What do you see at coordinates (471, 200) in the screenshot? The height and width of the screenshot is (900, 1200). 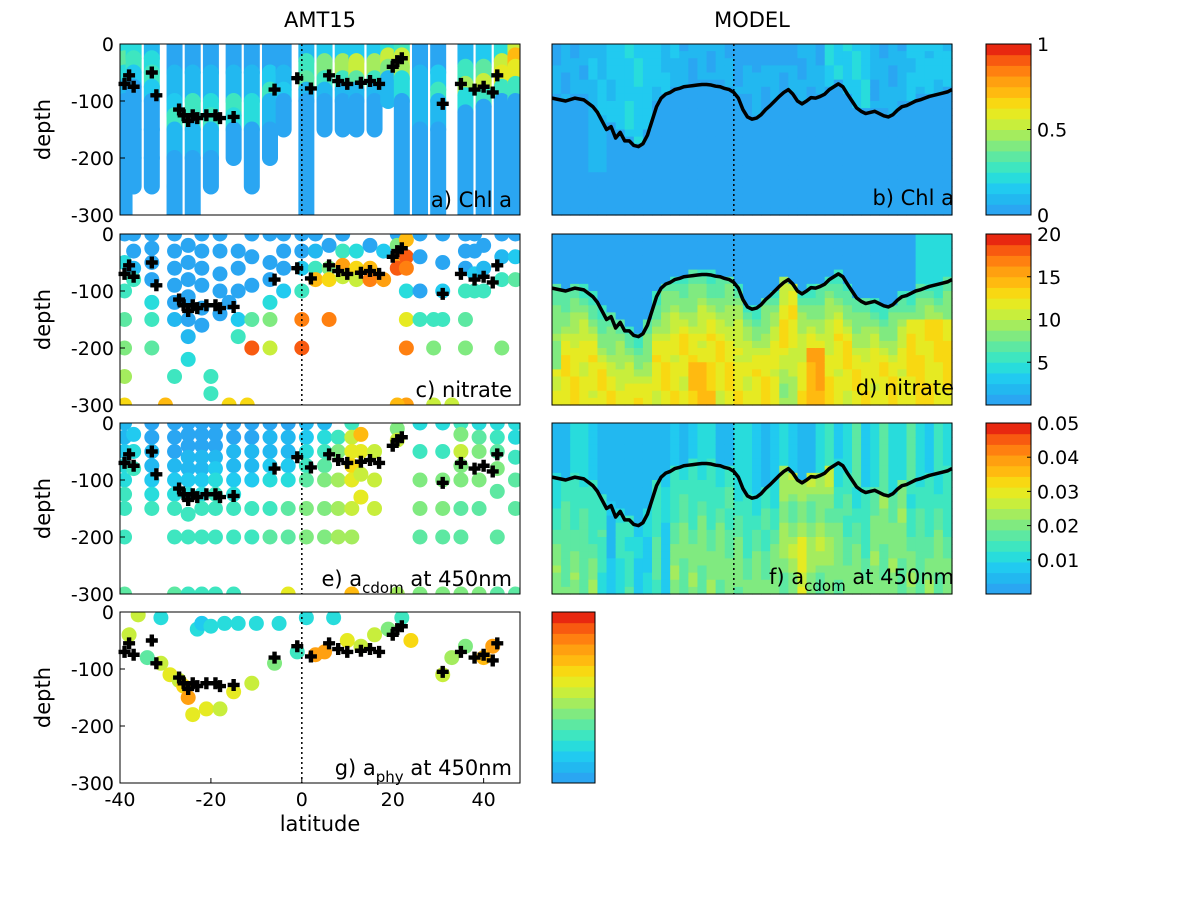 I see `panel-label-a: a) Chl a` at bounding box center [471, 200].